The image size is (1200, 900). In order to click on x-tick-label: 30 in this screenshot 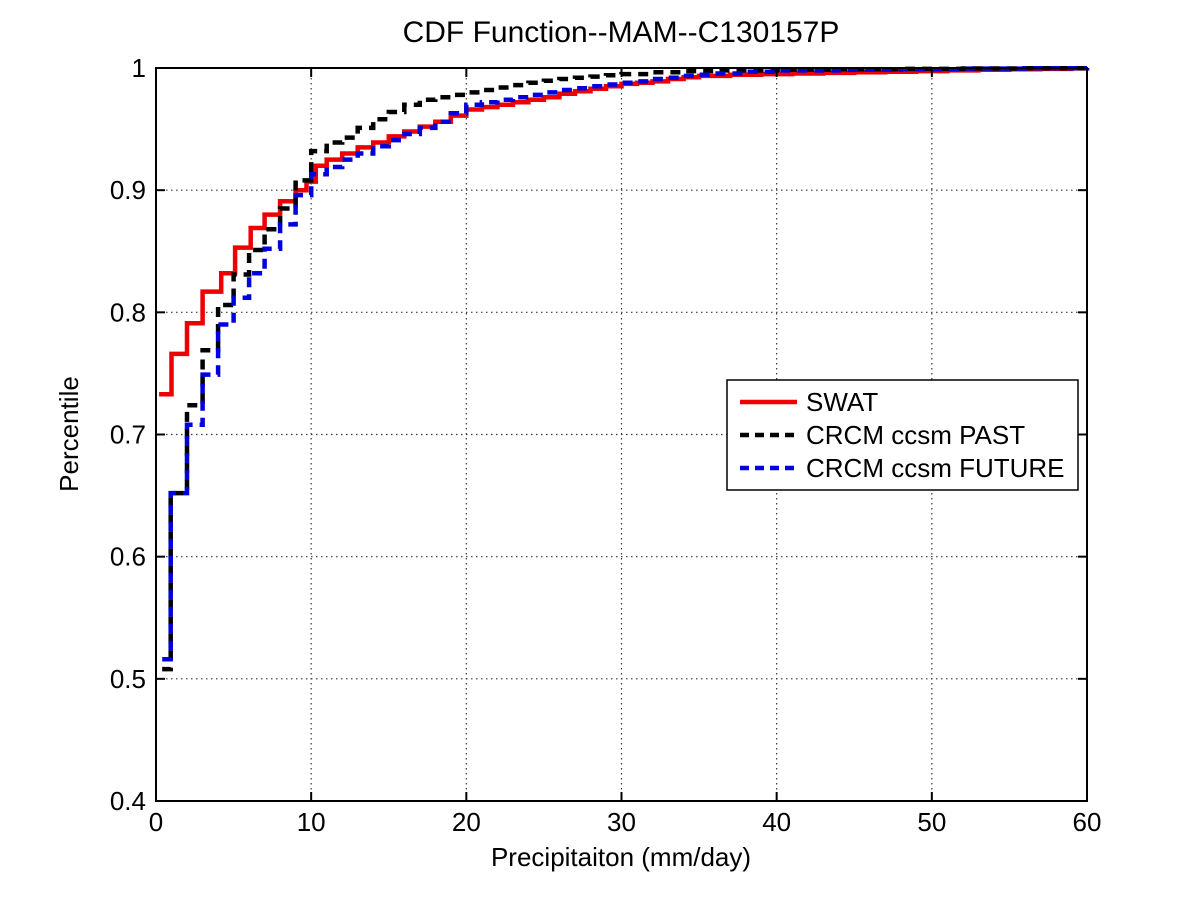, I will do `click(621, 822)`.